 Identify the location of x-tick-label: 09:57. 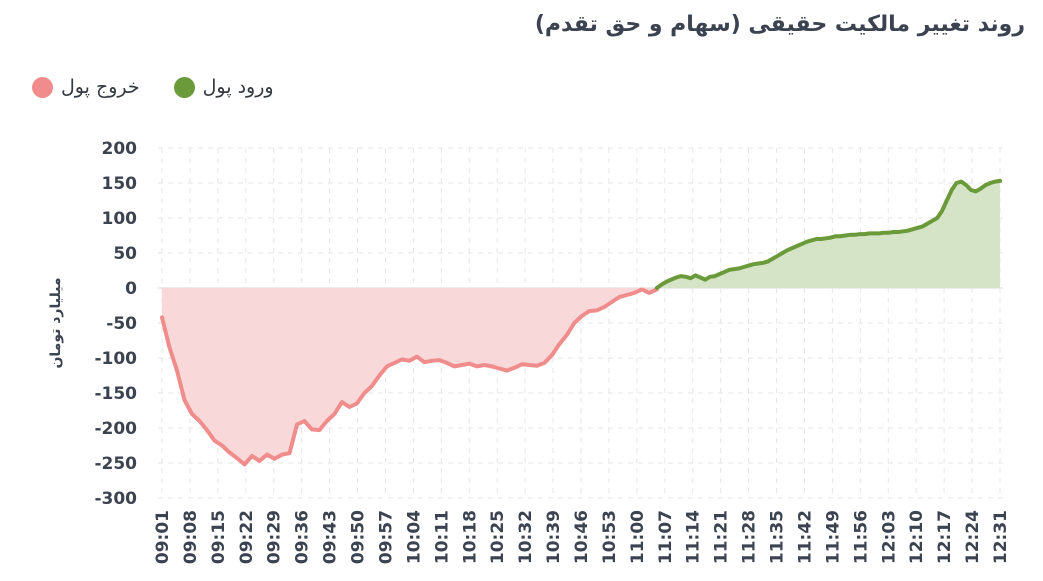
(386, 537).